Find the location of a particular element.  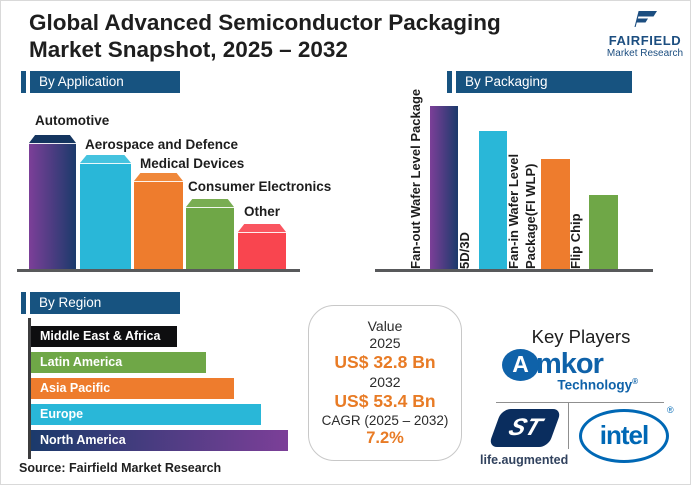

kpi-value-2025: US$ 32.8 Bn is located at coordinates (385, 362).